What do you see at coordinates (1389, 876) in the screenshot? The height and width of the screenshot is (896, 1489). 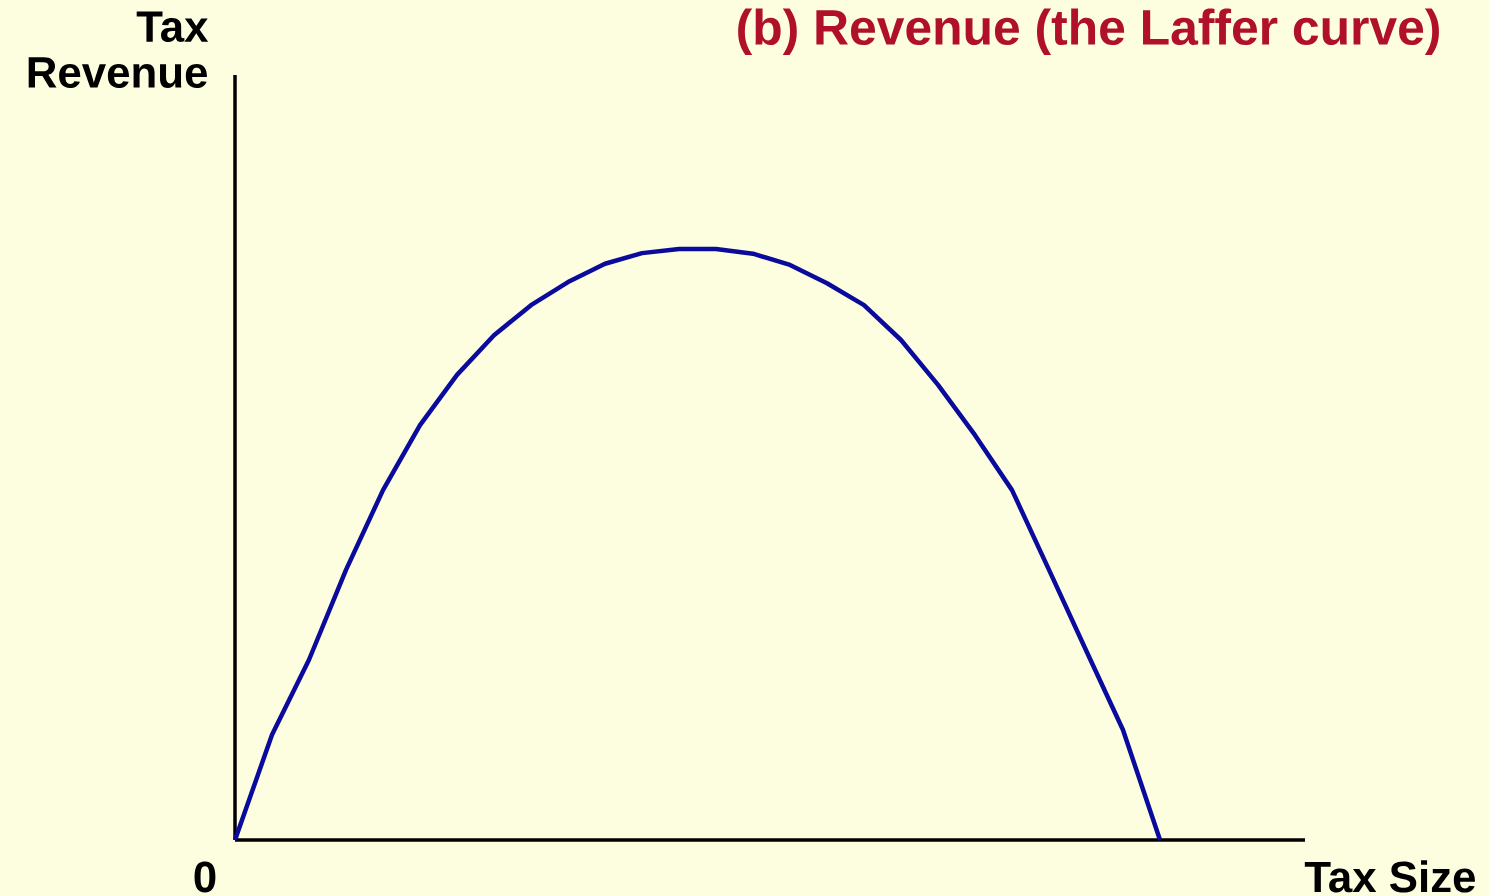 I see `x-axis-title: Tax Size` at bounding box center [1389, 876].